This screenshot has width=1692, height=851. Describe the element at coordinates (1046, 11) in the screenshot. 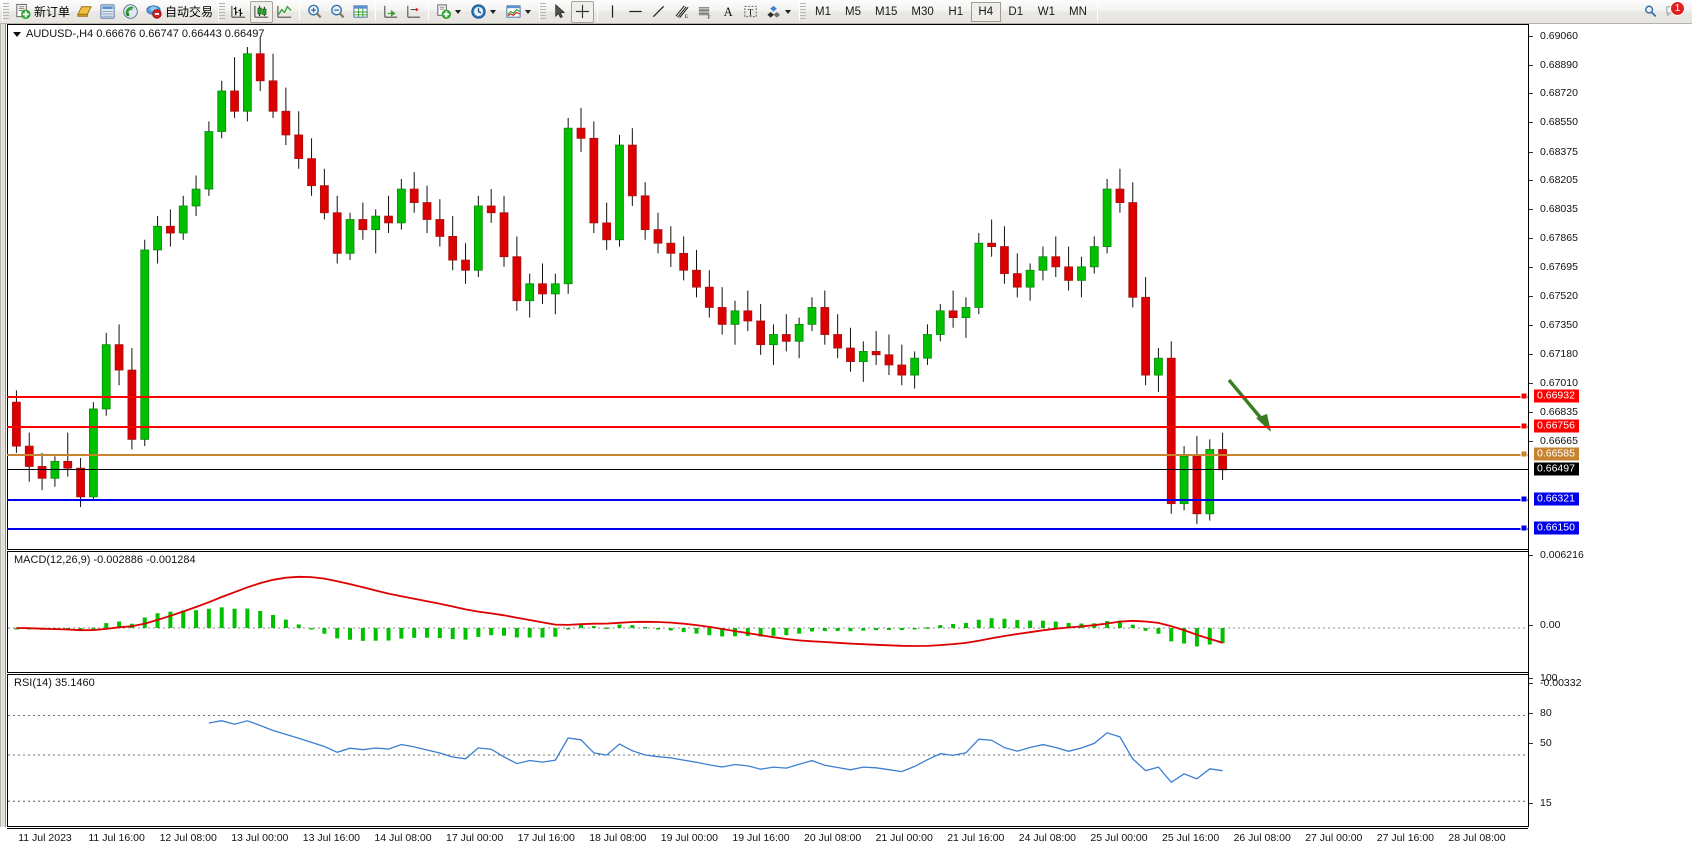

I see `timeframe-w1: W1` at that location.